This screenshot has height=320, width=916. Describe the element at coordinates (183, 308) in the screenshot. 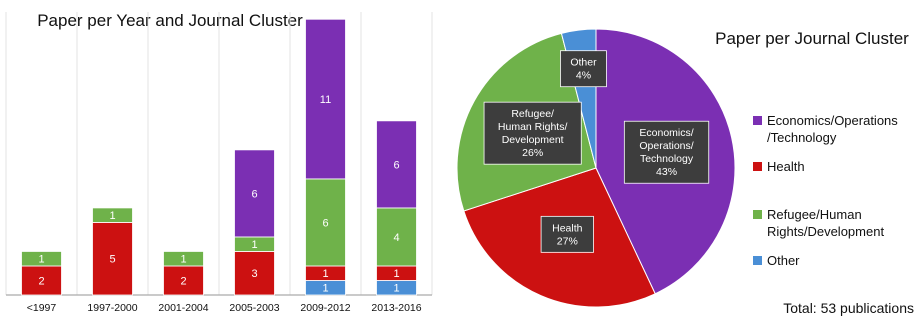

I see `x-tick-label: 2001-2004` at that location.